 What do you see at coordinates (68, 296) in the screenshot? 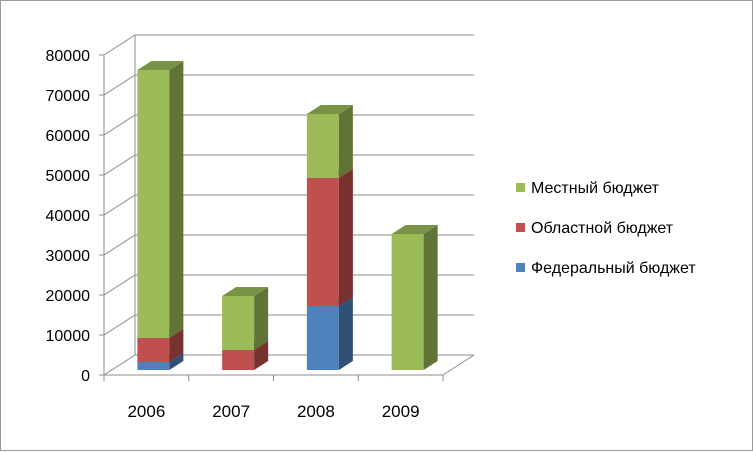
I see `y-tick-label: 20000` at bounding box center [68, 296].